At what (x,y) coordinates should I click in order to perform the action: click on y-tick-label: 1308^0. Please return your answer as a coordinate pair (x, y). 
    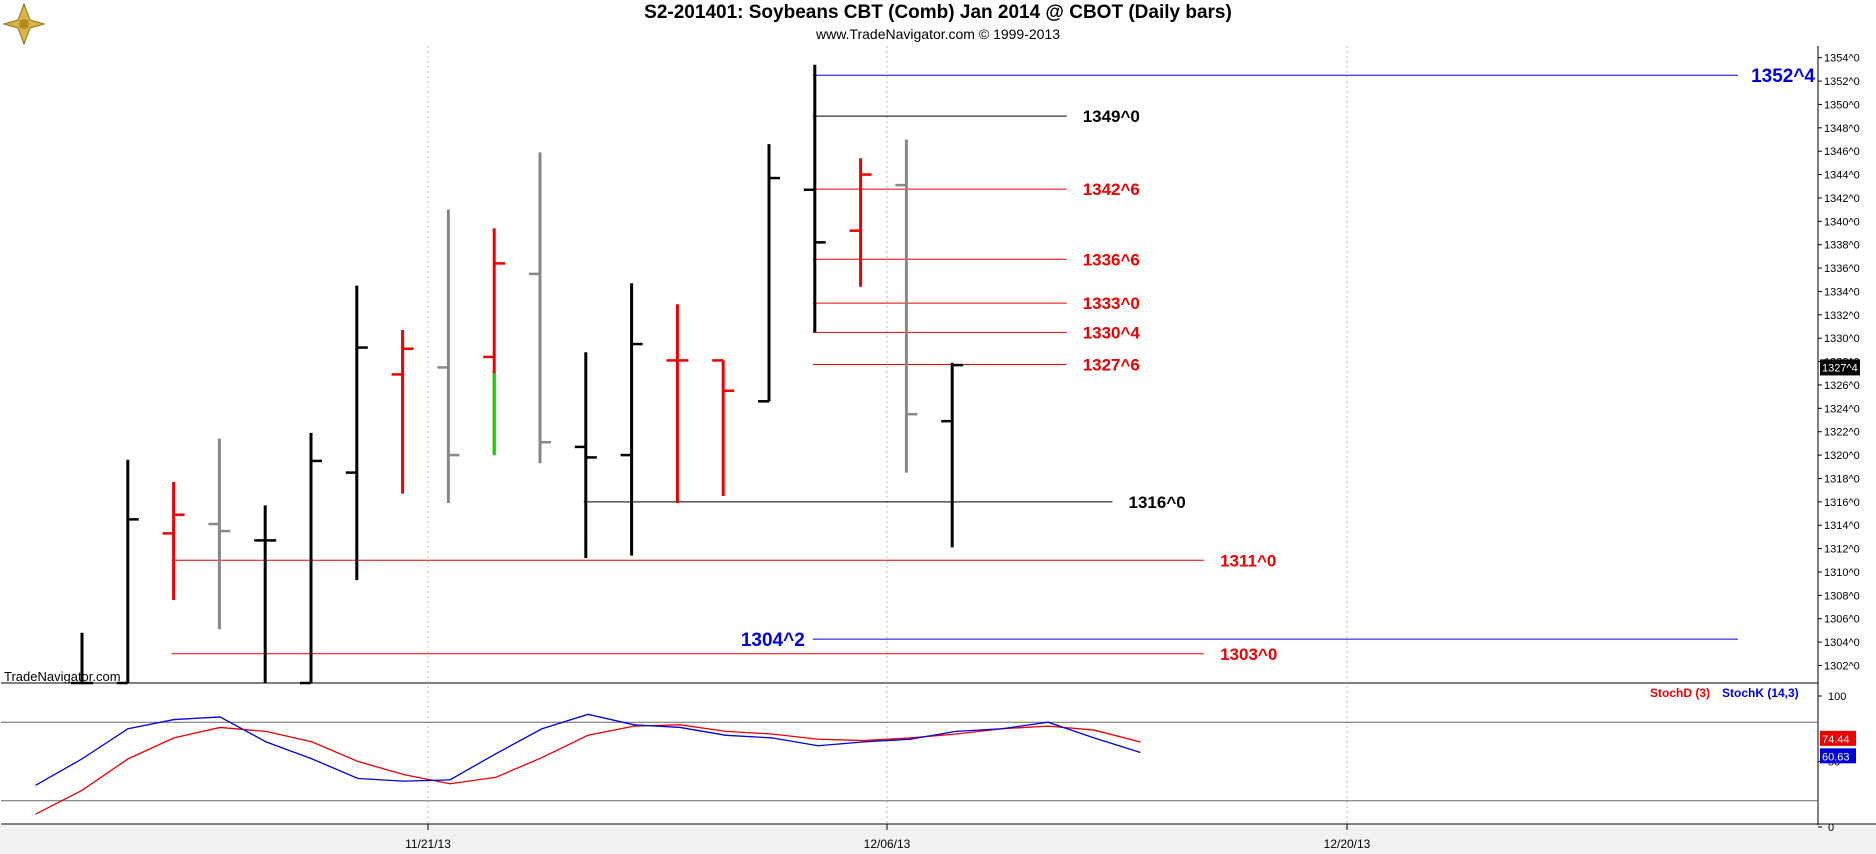
    Looking at the image, I should click on (1842, 596).